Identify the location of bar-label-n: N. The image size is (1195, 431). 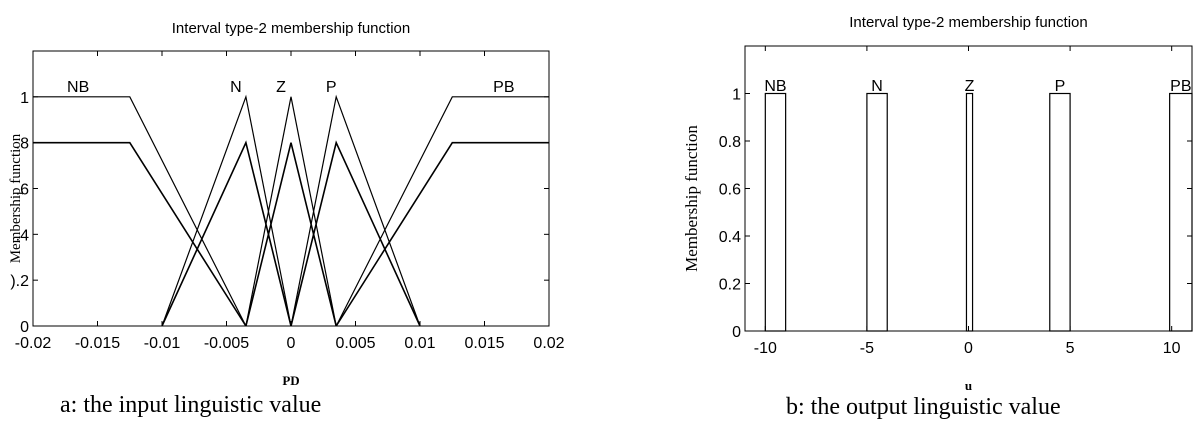
(877, 86).